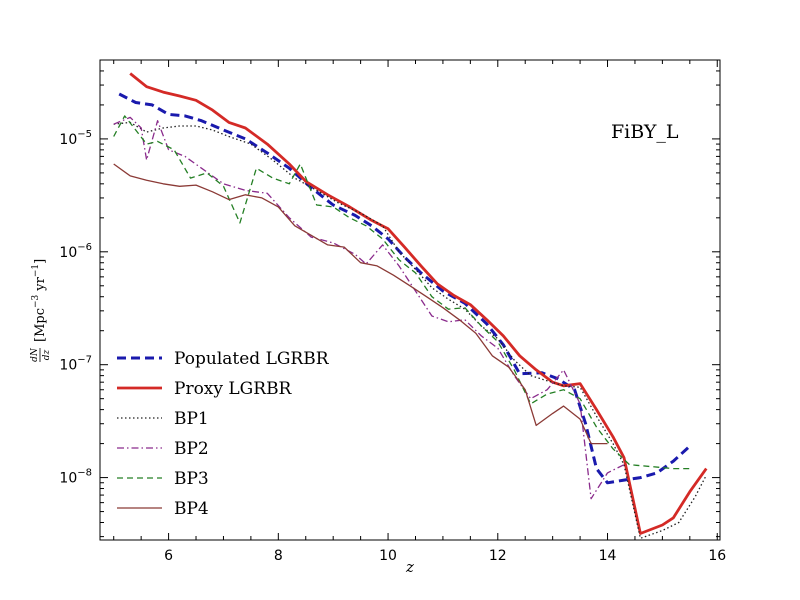 Image resolution: width=800 pixels, height=600 pixels. What do you see at coordinates (717, 556) in the screenshot?
I see `x-tick-label: 16` at bounding box center [717, 556].